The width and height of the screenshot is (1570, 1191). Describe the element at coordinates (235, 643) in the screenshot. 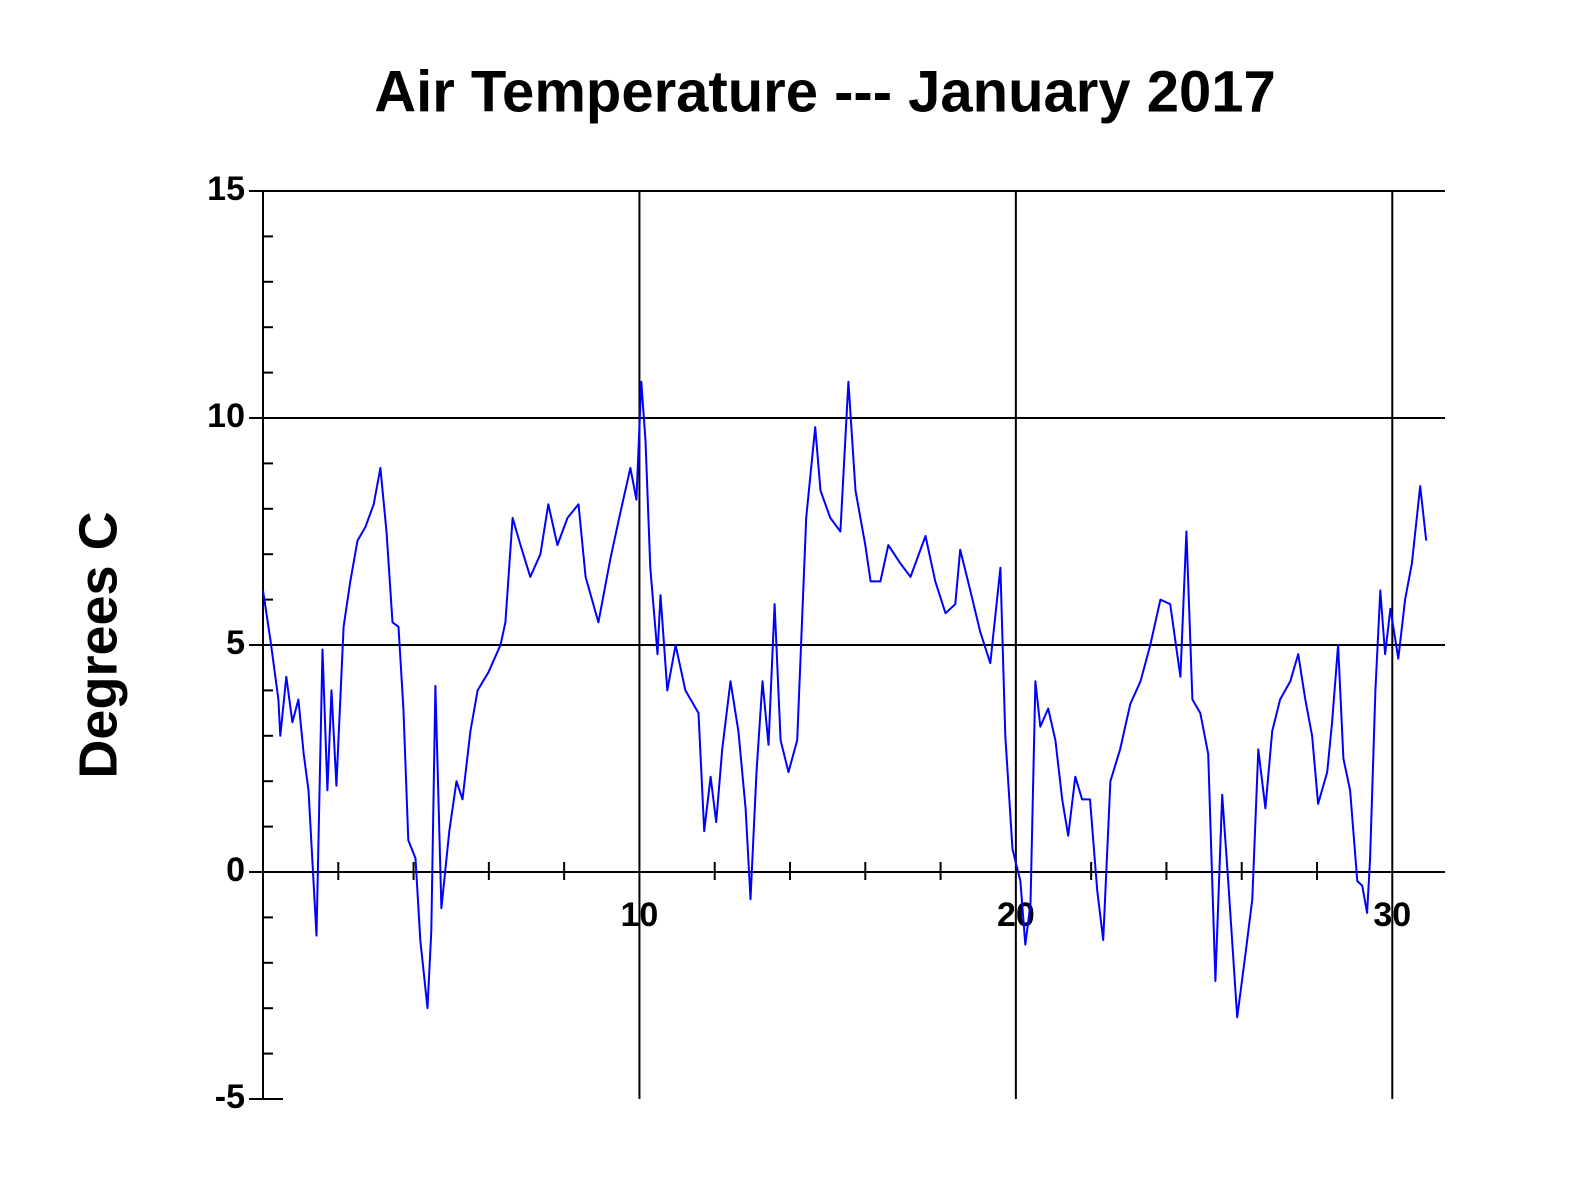

I see `y-tick-label: 5` at that location.